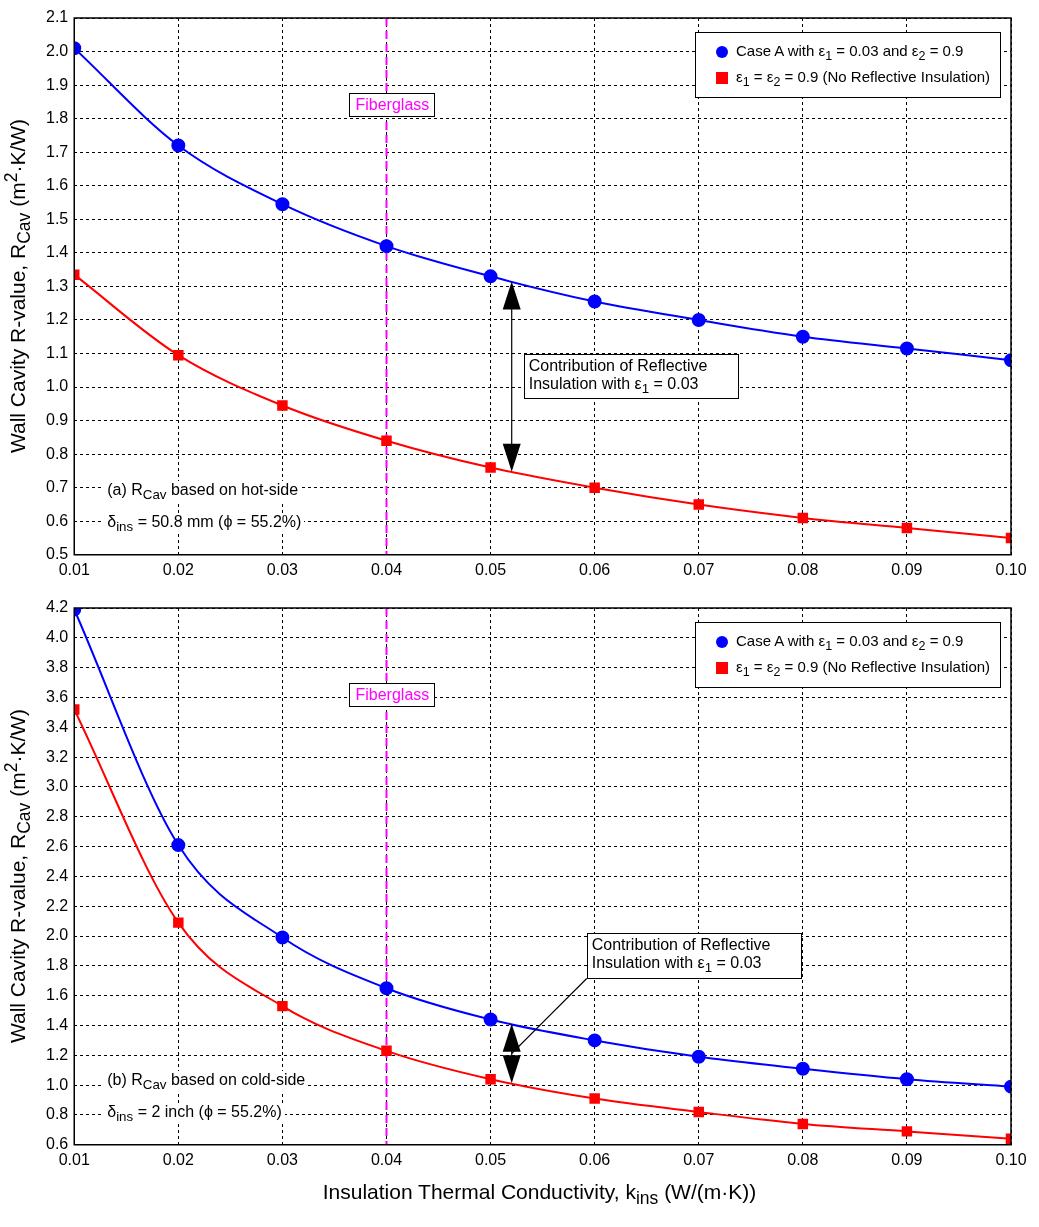  Describe the element at coordinates (539, 1195) in the screenshot. I see `x-axis-title: Insulation Thermal Conductivity, k$_{ins}$ (W/(m·K))` at that location.